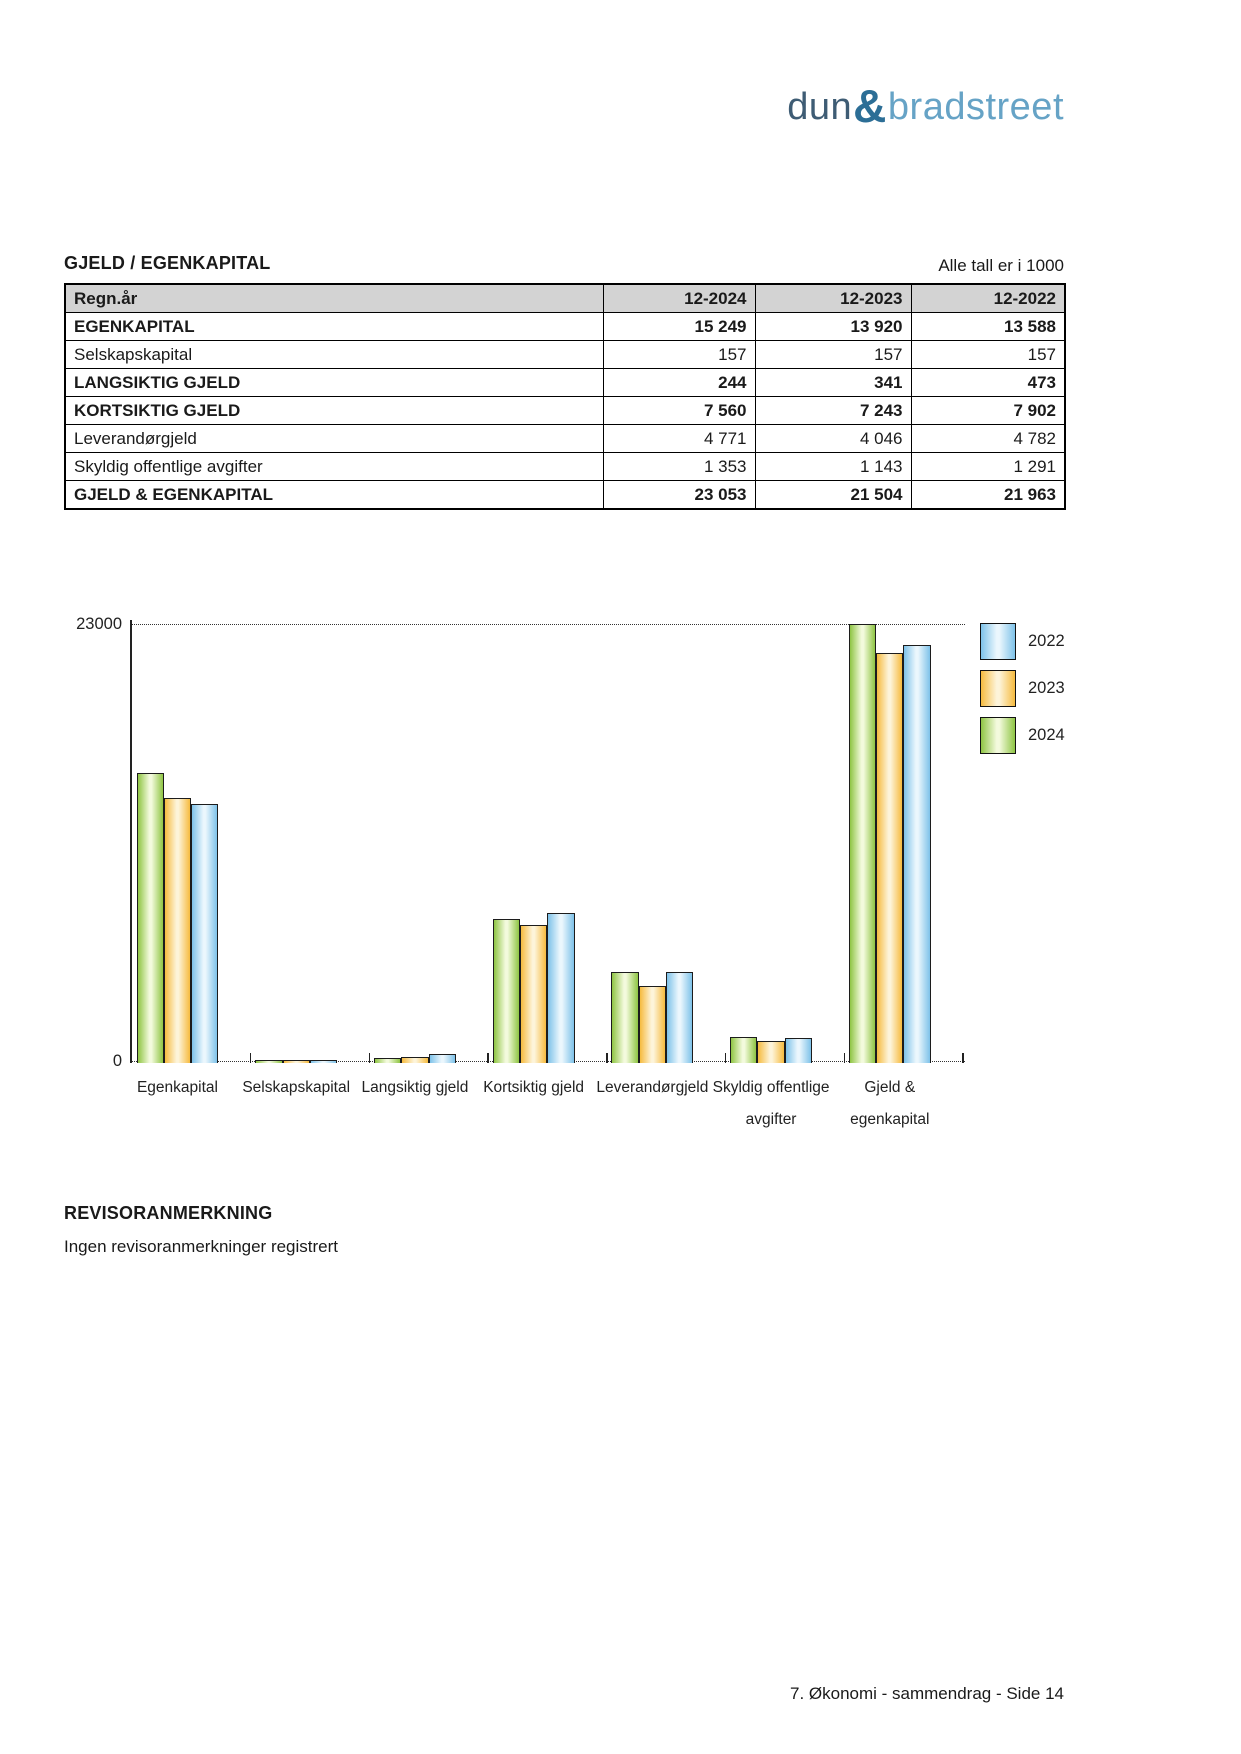  I want to click on value-cell: 4 771, so click(679, 438).